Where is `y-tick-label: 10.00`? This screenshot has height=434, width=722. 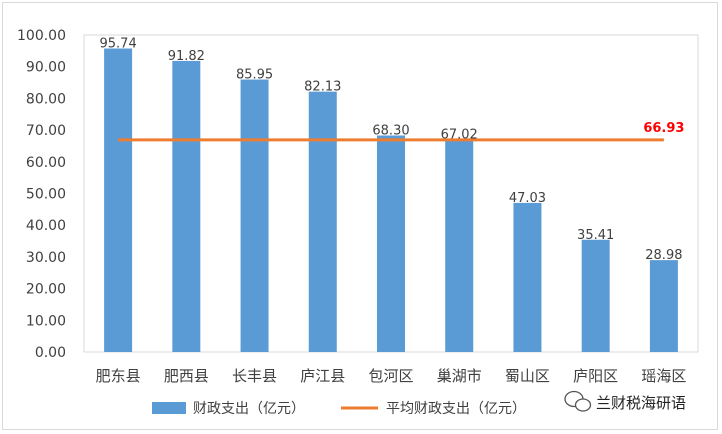 y-tick-label: 10.00 is located at coordinates (46, 321).